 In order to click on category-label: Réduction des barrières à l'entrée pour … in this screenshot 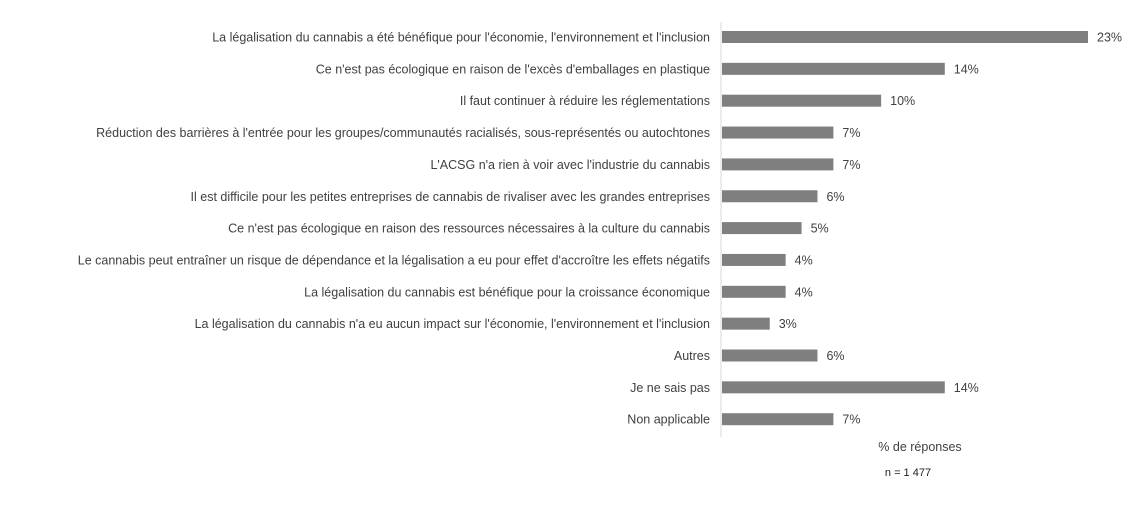, I will do `click(403, 133)`.